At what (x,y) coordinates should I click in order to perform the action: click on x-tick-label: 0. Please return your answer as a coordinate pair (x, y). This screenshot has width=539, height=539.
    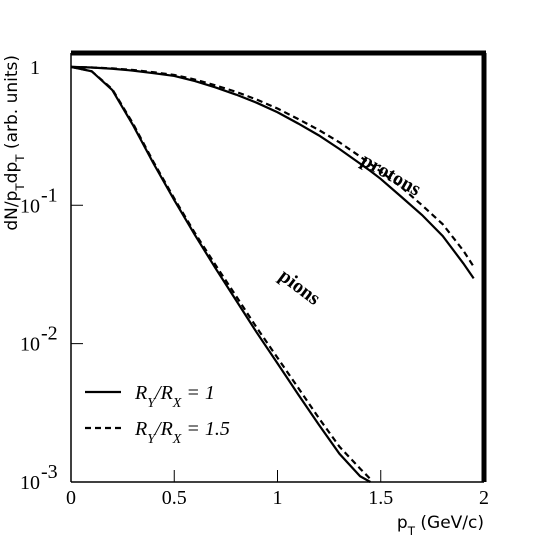
    Looking at the image, I should click on (71, 498).